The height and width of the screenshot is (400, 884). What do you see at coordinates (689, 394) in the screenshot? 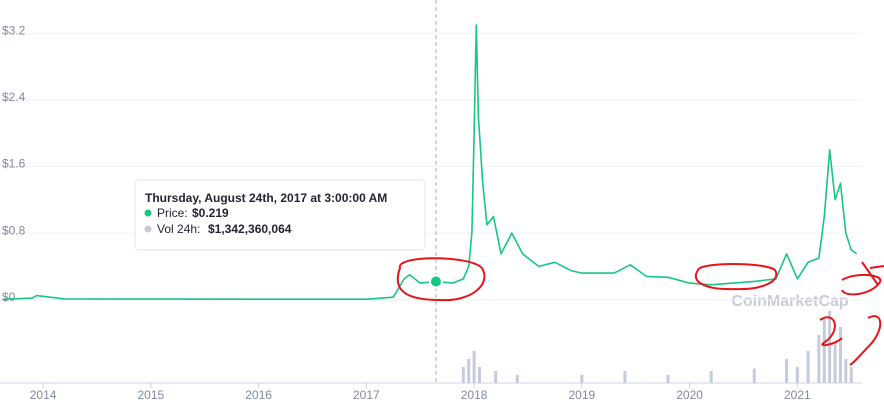
I see `x-tick-label: 2020` at bounding box center [689, 394].